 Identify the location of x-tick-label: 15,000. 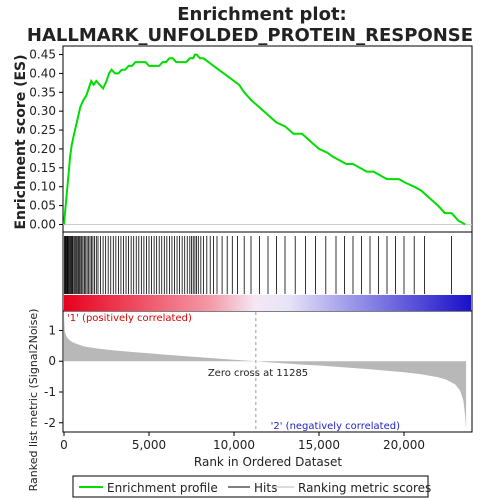
(319, 445).